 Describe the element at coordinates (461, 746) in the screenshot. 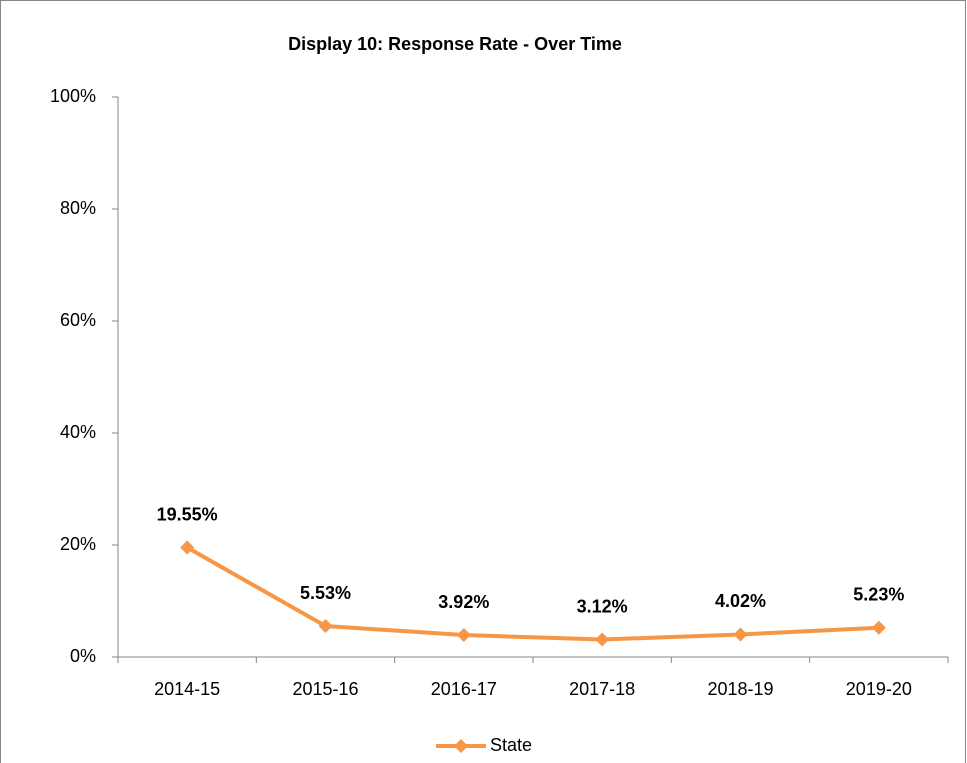

I see `legend-marker` at that location.